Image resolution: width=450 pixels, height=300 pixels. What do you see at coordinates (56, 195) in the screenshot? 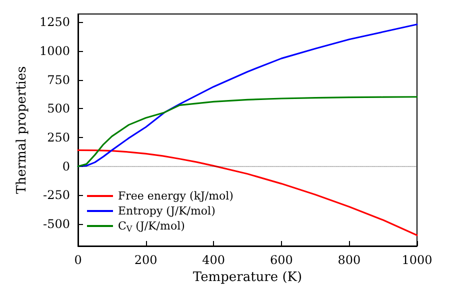
I see `y-tick-label: -250` at bounding box center [56, 195].